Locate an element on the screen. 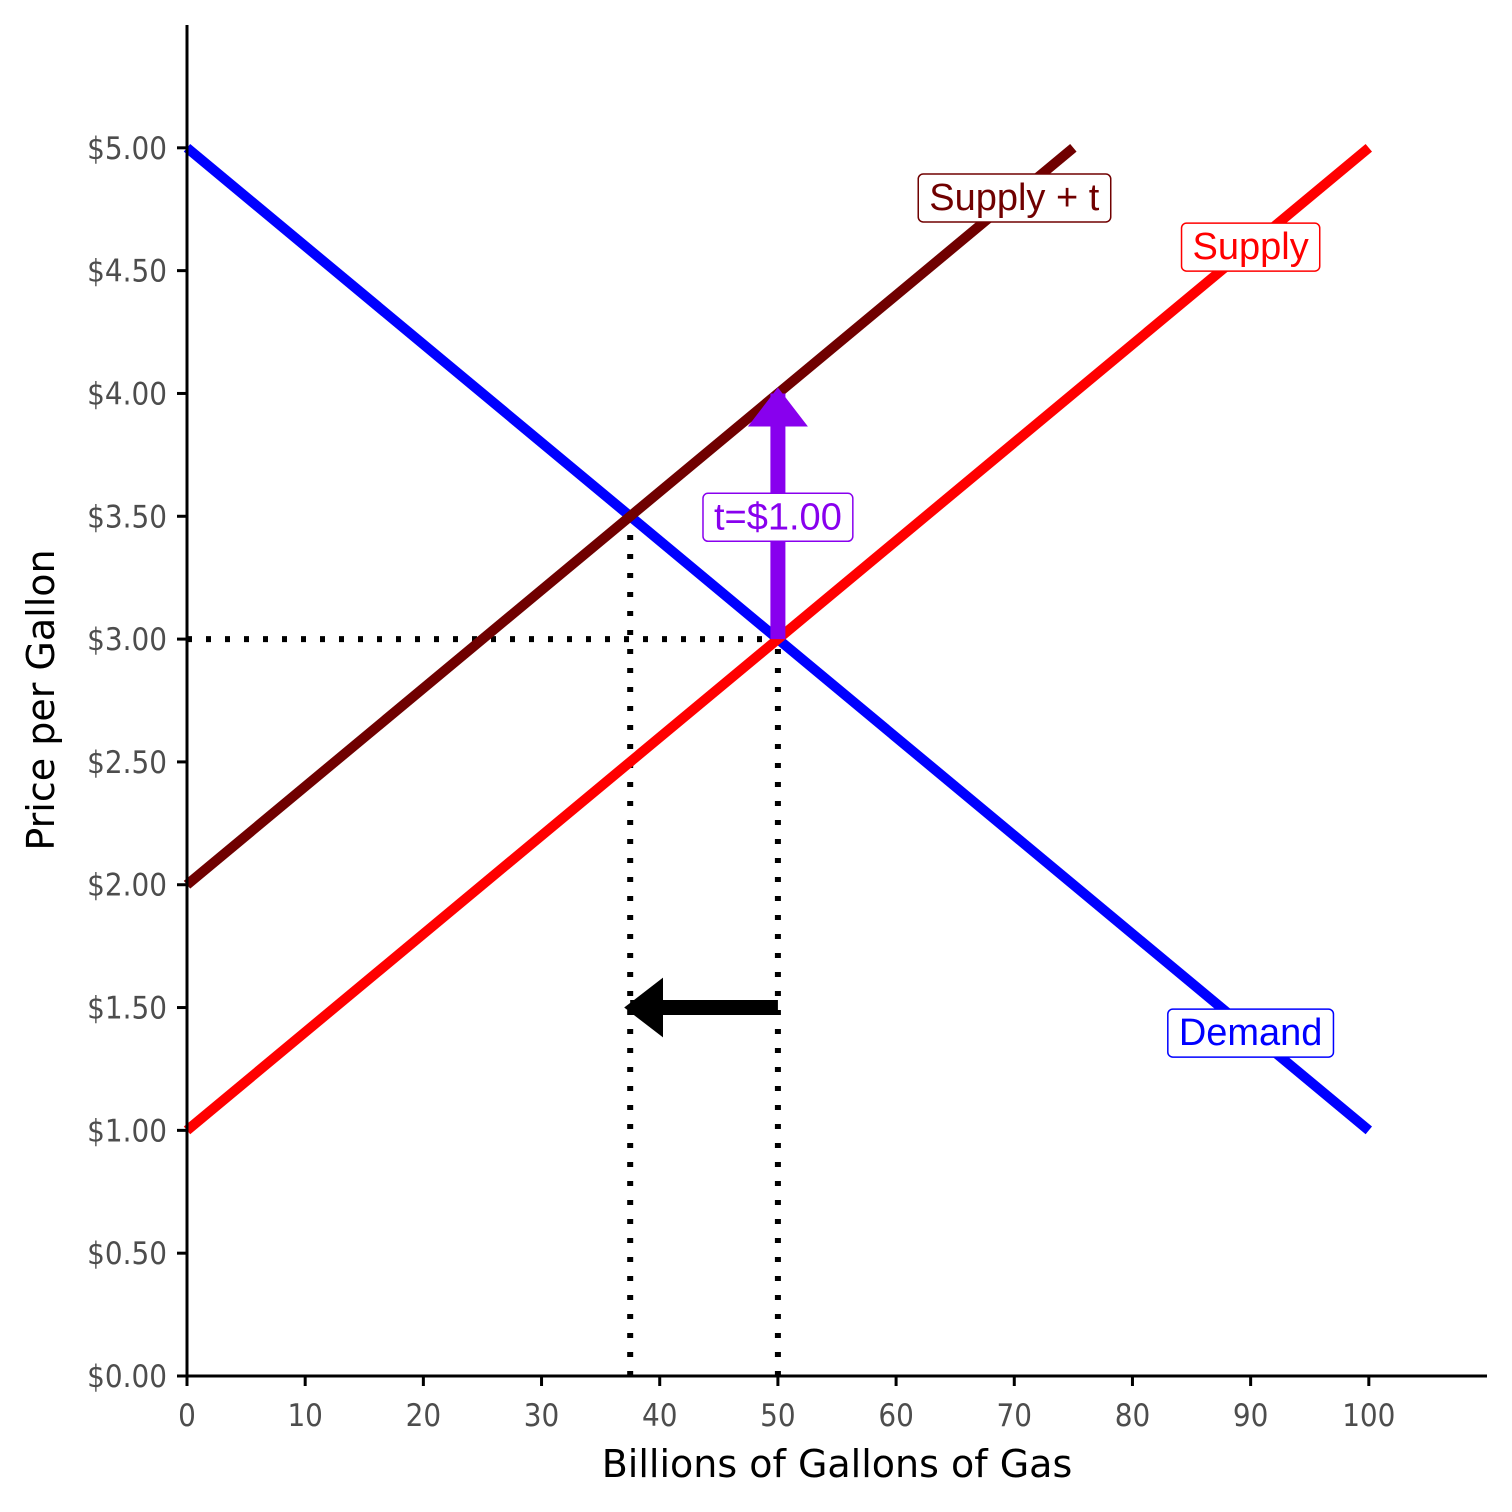  demand-label: Demand is located at coordinates (1251, 1033).